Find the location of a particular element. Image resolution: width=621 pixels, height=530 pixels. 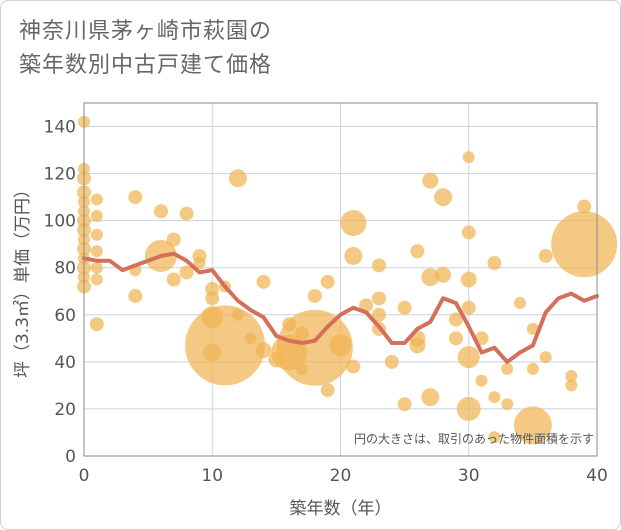

y-axis-label: 坪（3.3㎡）単価（万円） is located at coordinates (23, 279).